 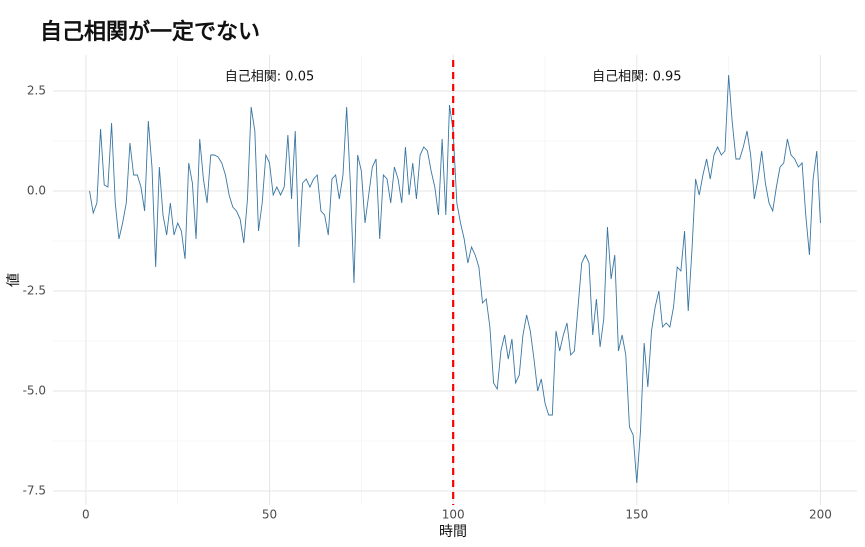 I want to click on x-axis-title: 時間, so click(x=453, y=532).